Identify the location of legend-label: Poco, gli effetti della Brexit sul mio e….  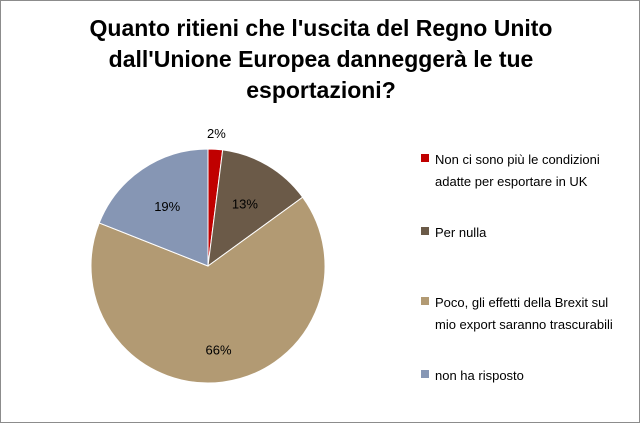
(524, 313).